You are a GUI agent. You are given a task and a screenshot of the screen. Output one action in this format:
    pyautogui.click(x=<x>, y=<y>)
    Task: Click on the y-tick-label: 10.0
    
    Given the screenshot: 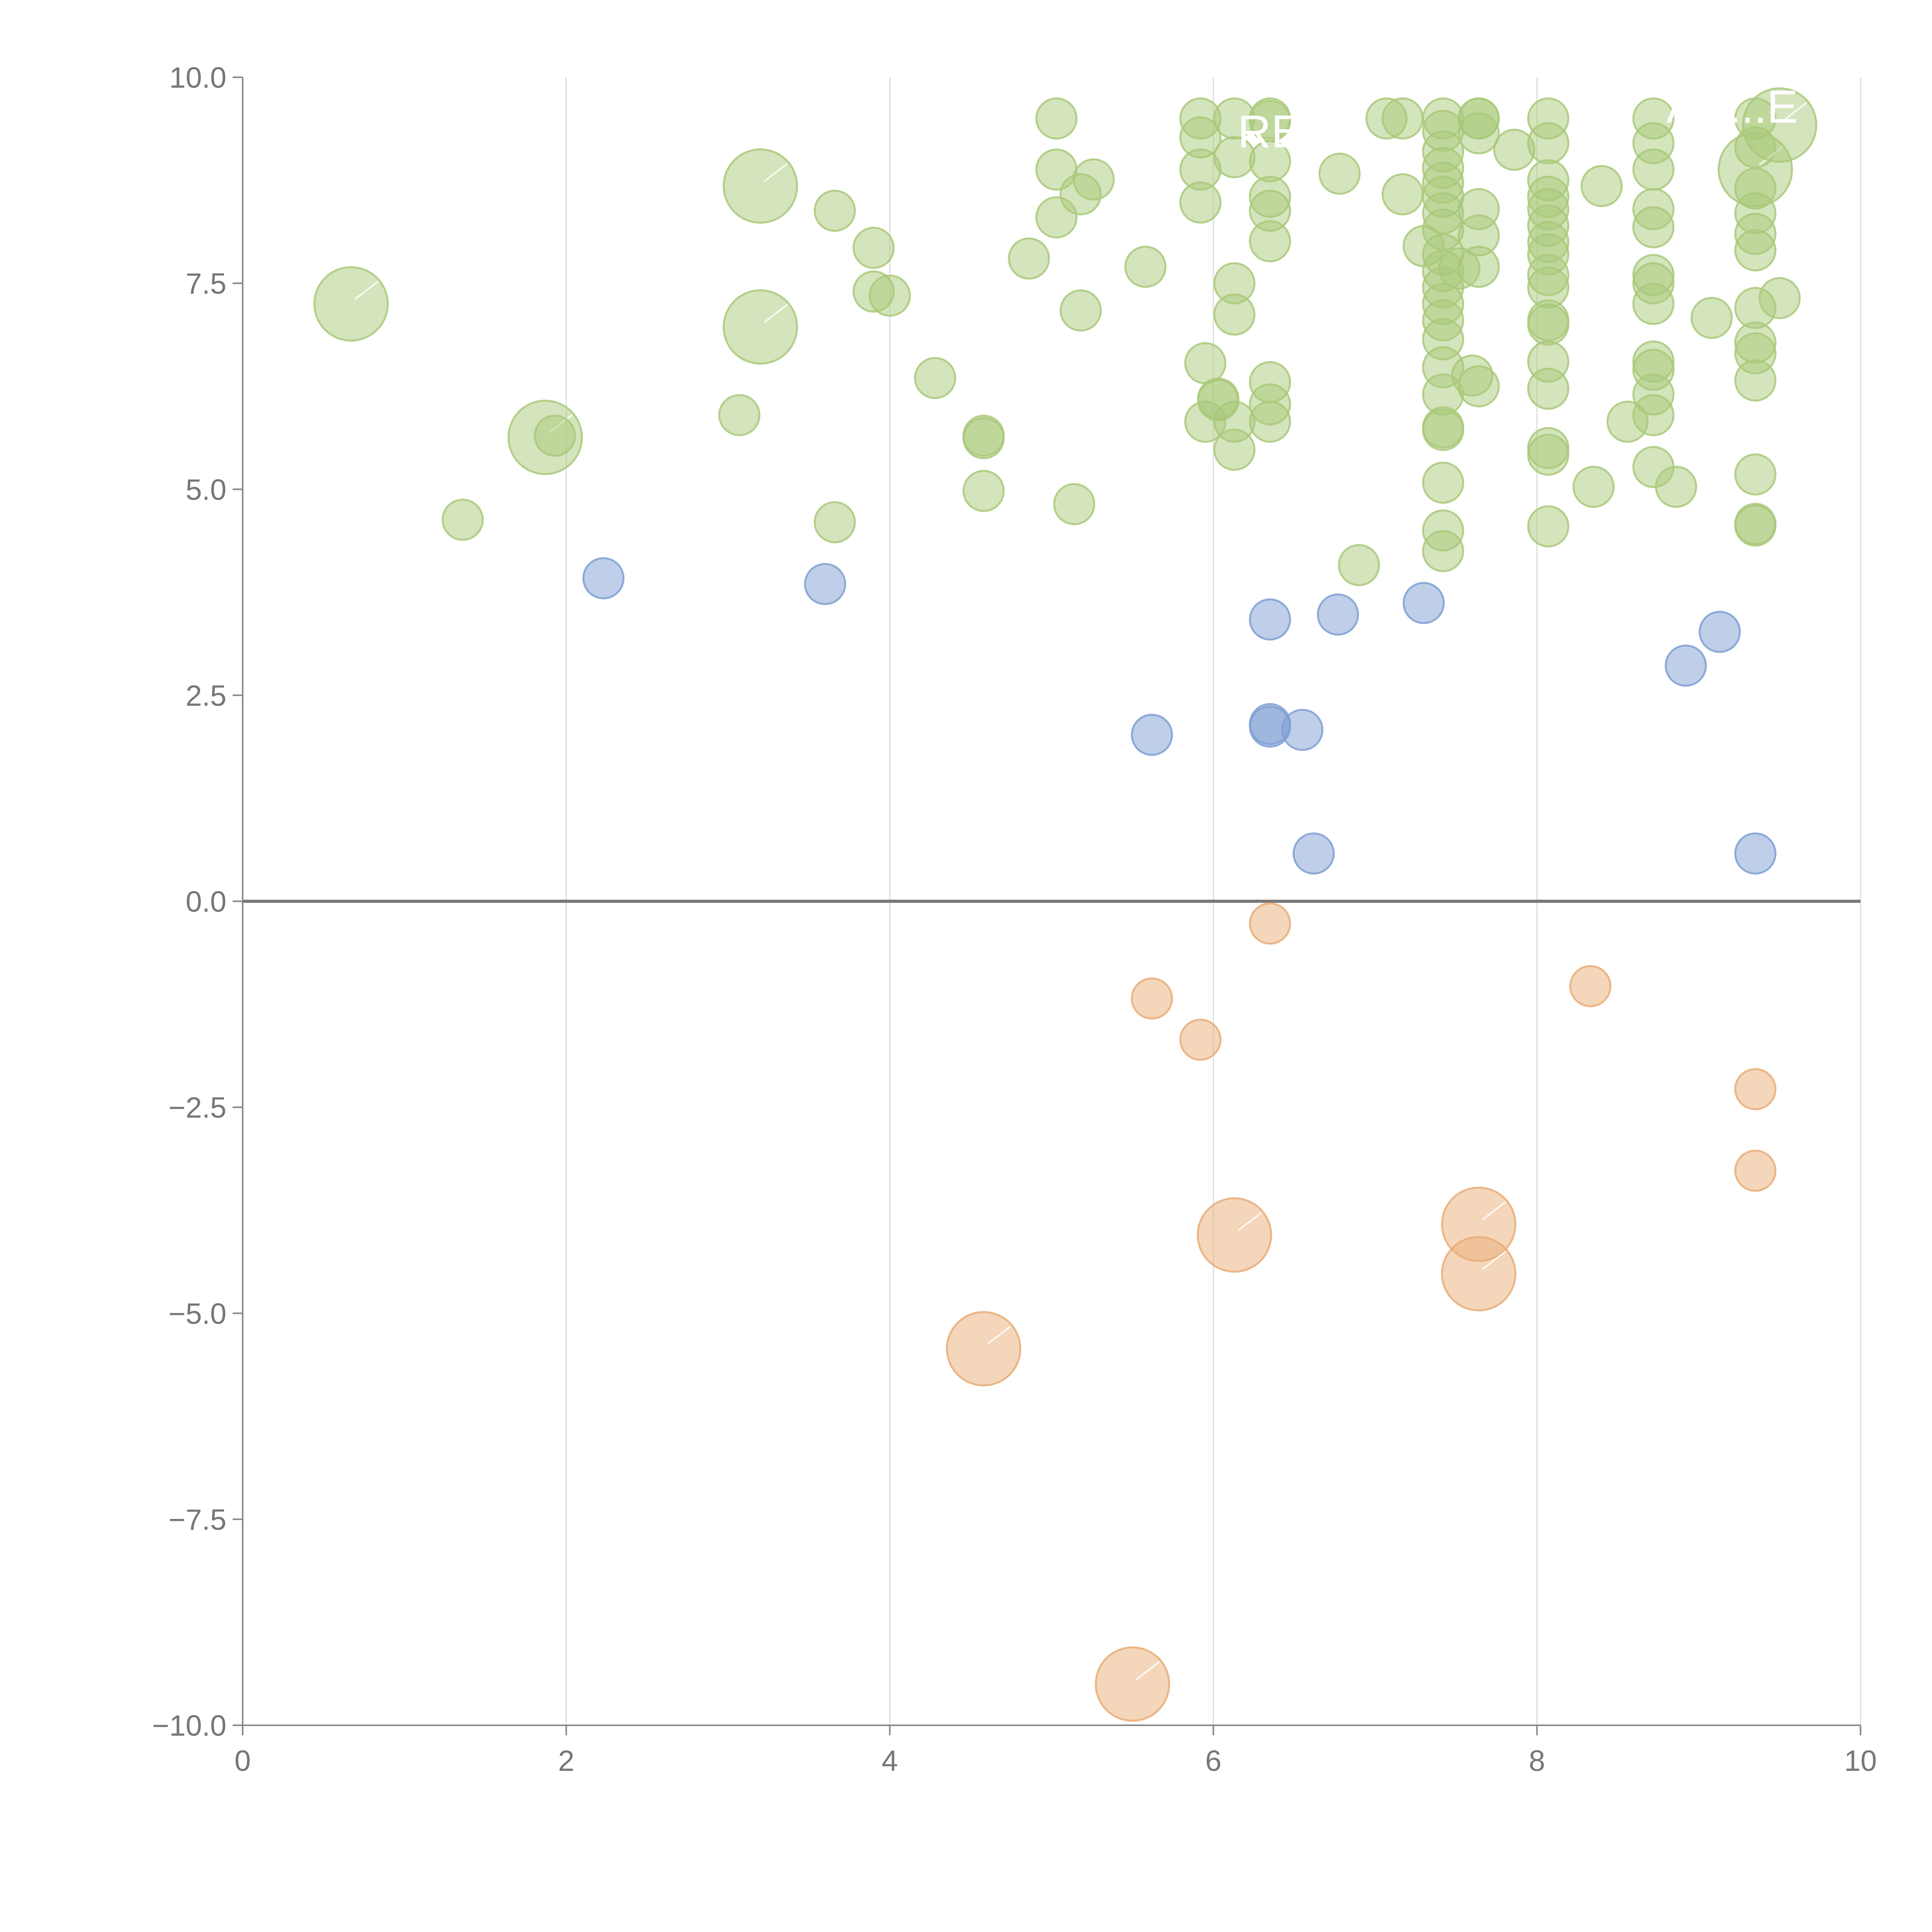 What is the action you would take?
    pyautogui.click(x=198, y=78)
    